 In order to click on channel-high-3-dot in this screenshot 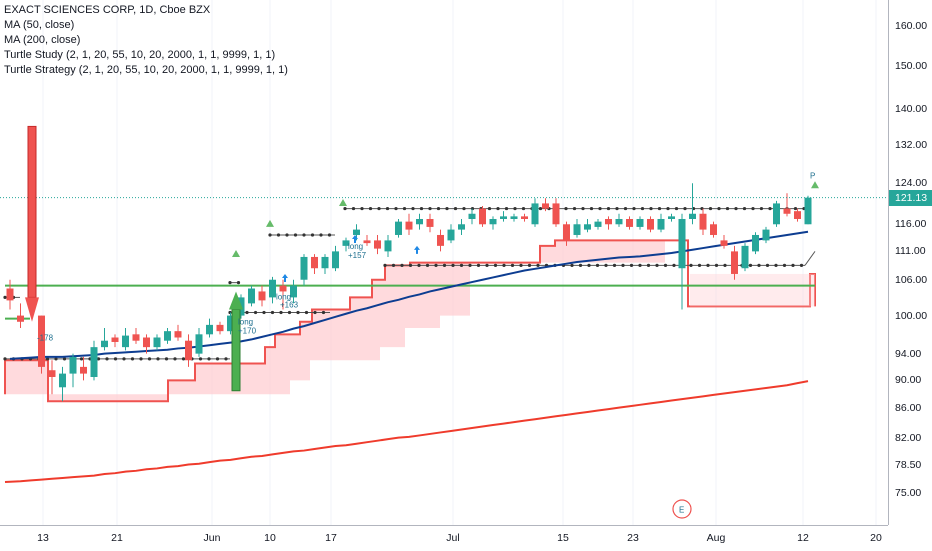, I will do `click(270, 235)`.